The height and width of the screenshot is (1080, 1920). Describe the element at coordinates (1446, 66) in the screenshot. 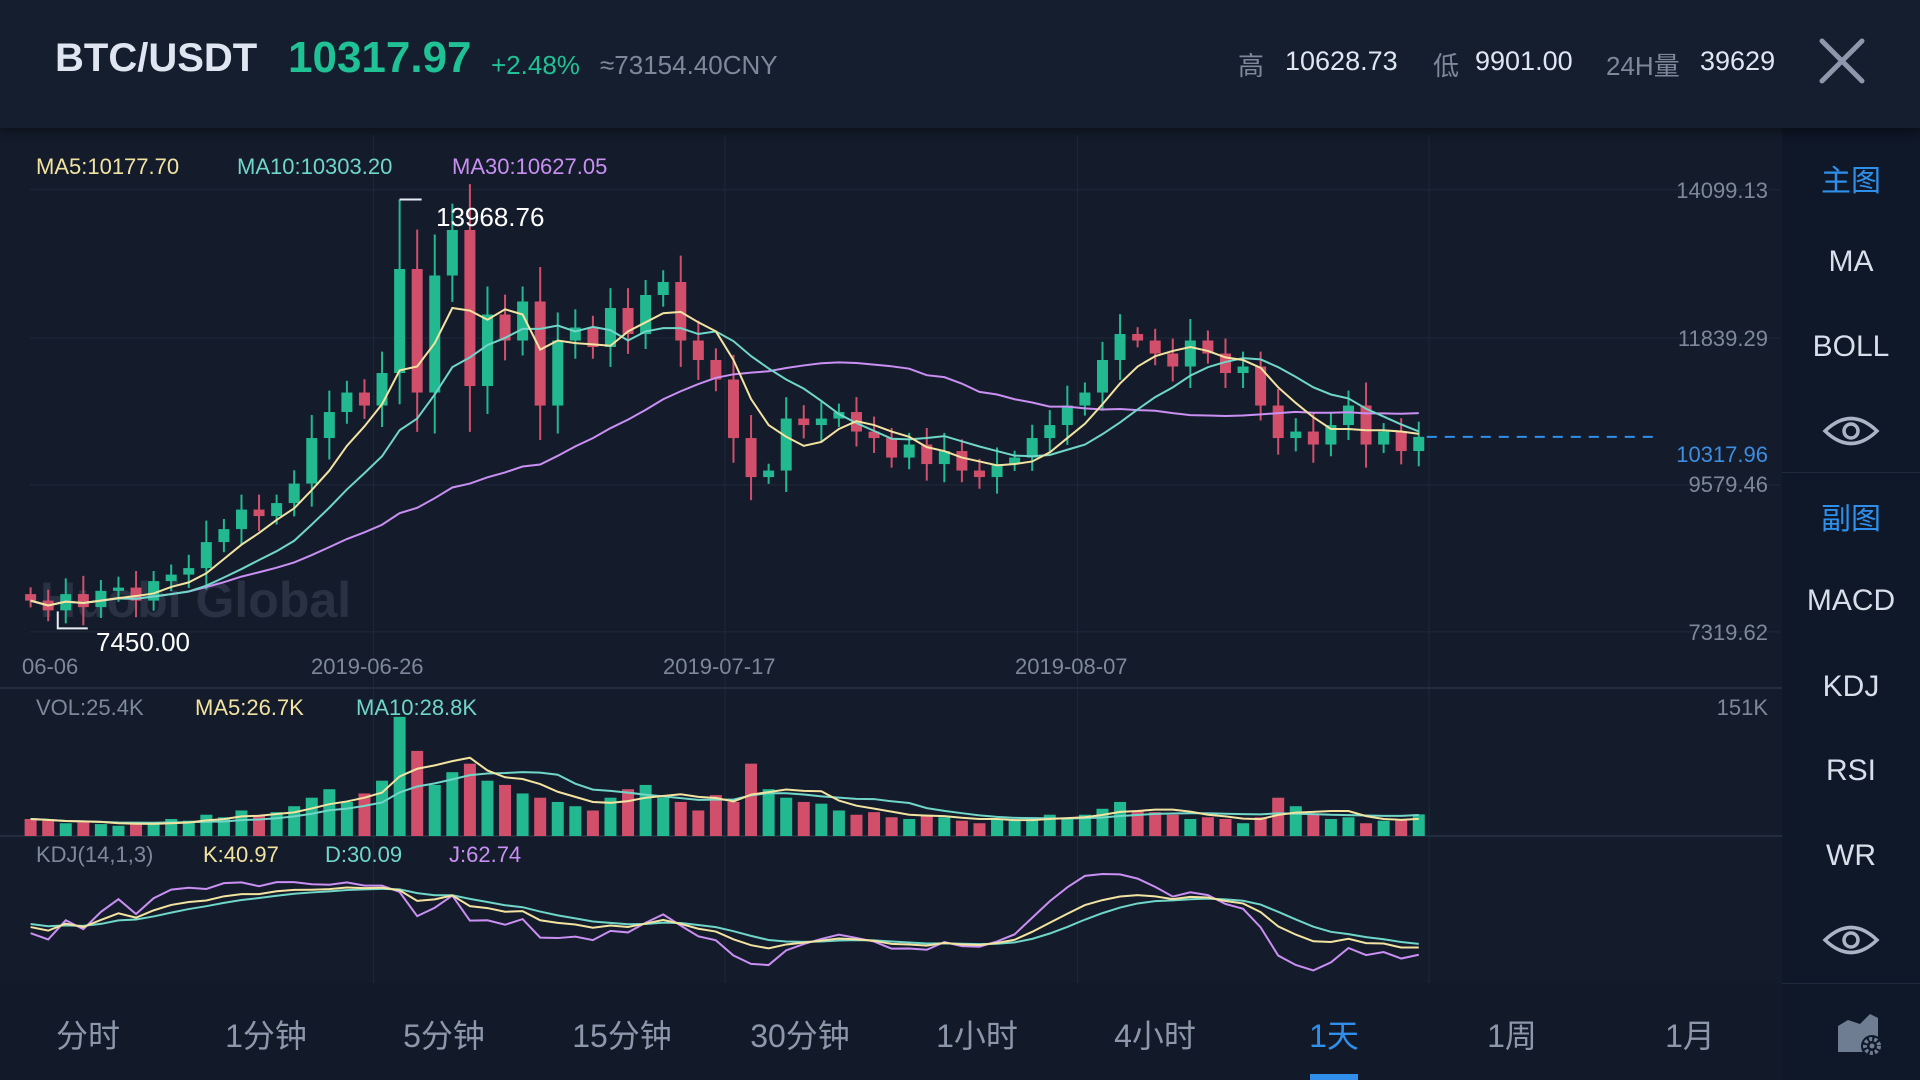

I see `low-label: 低` at that location.